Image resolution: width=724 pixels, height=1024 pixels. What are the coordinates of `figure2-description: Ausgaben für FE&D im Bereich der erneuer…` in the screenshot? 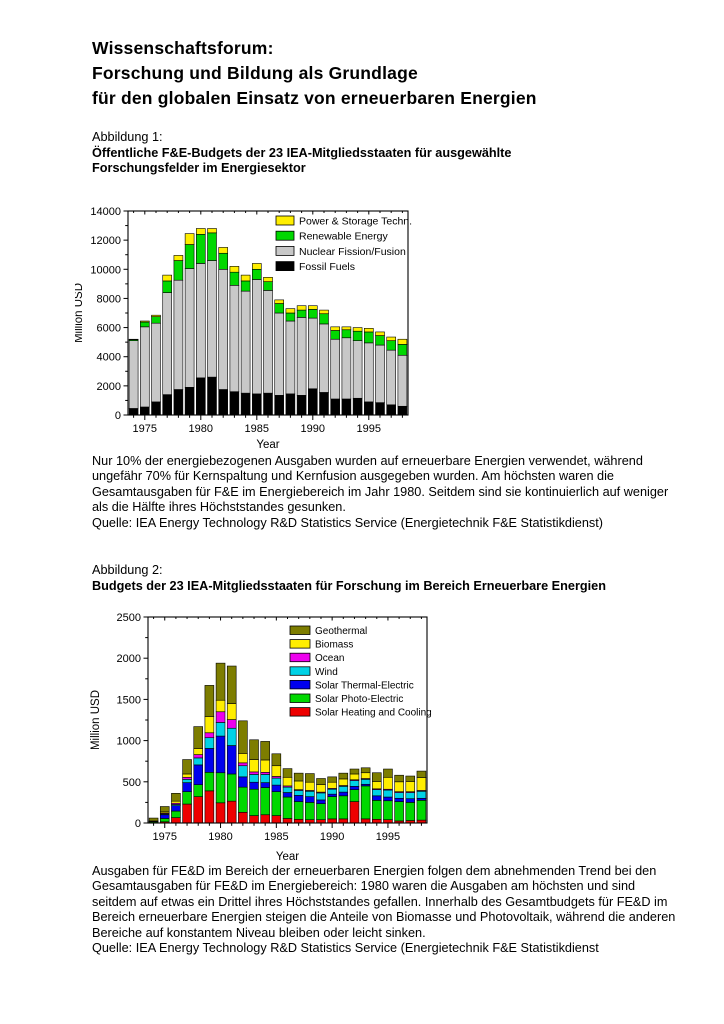 It's located at (384, 910).